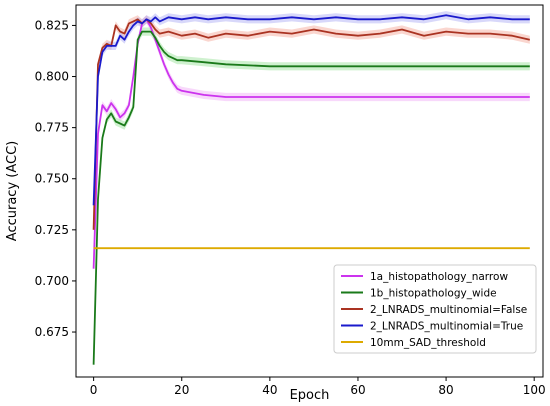 Image resolution: width=550 pixels, height=406 pixels. I want to click on legend-label-3: 2_LNRADS_multinomial=True, so click(446, 327).